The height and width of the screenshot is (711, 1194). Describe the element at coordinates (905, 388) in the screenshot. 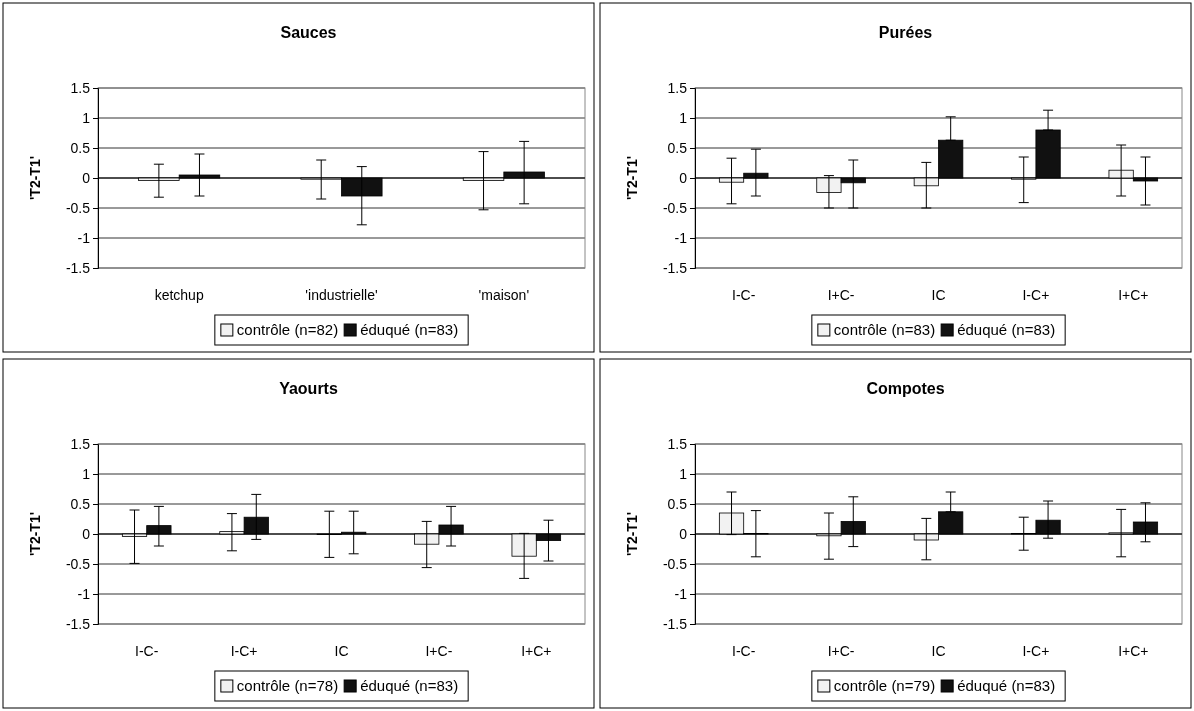

I see `chart-title: Compotes` at that location.